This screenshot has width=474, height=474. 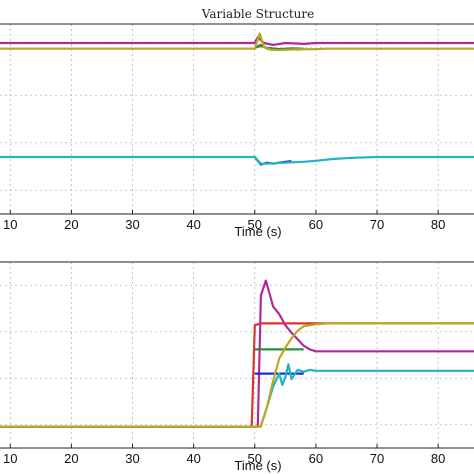 I want to click on bottom-xlabel: Time (s), so click(x=257, y=465).